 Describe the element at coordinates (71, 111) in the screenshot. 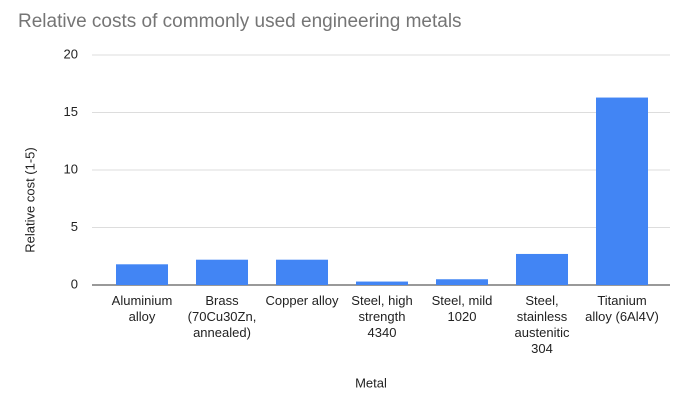

I see `y-tick-label: 15` at that location.